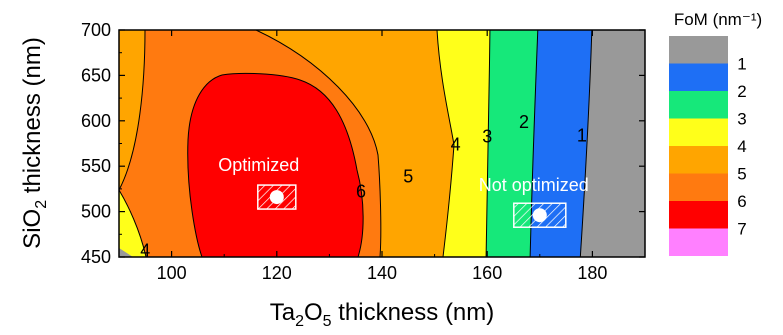 This screenshot has width=783, height=335. I want to click on x-tick-label: 120, so click(277, 273).